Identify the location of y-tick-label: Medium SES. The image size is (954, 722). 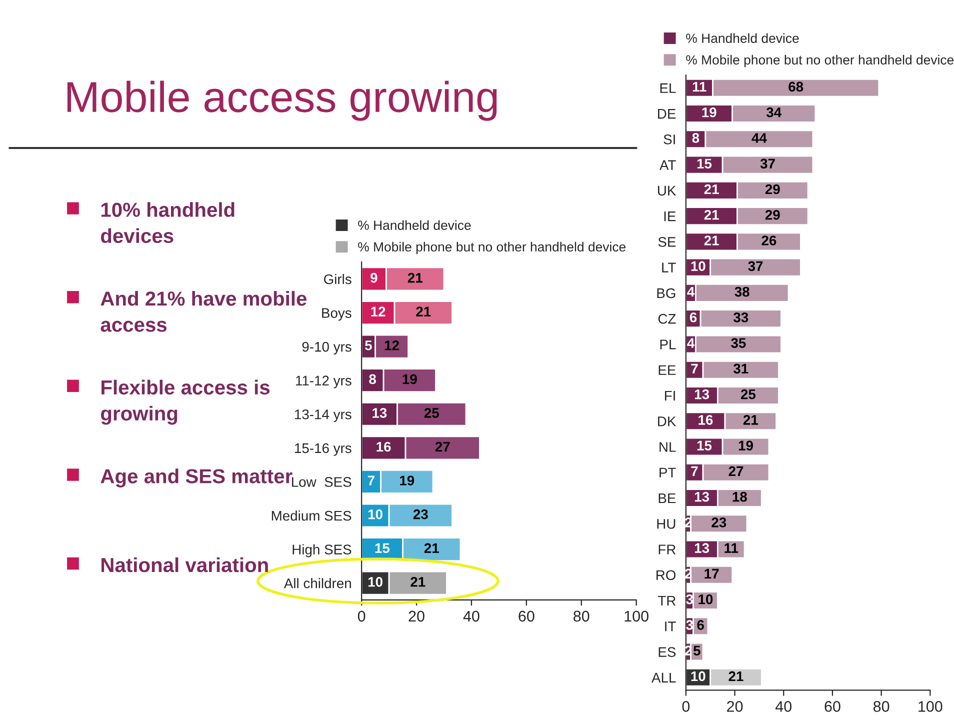
(312, 515).